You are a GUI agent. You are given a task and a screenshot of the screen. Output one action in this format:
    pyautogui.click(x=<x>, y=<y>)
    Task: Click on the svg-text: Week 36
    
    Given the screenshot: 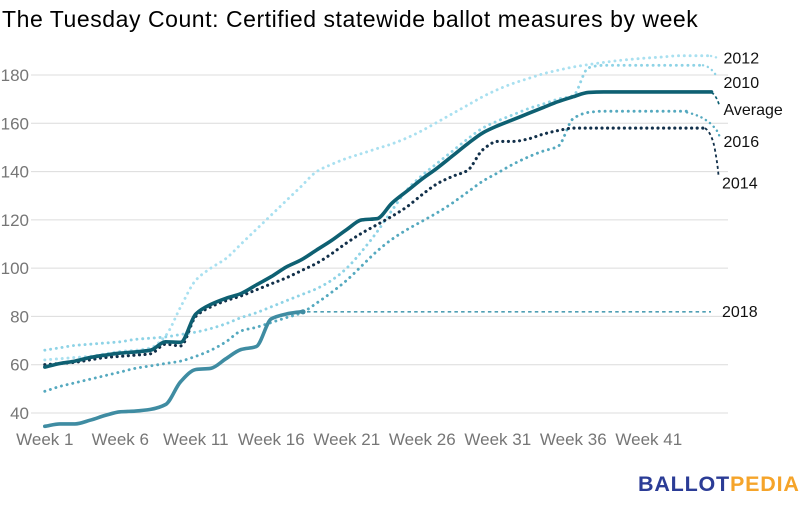 What is the action you would take?
    pyautogui.click(x=573, y=439)
    